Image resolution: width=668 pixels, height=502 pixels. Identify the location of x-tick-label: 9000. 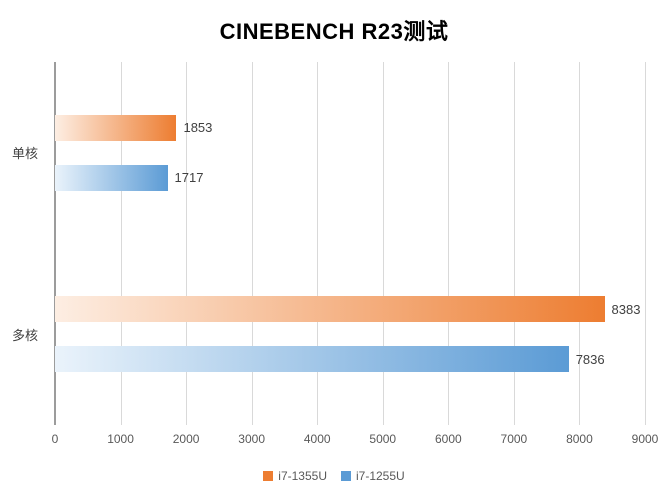
(645, 439).